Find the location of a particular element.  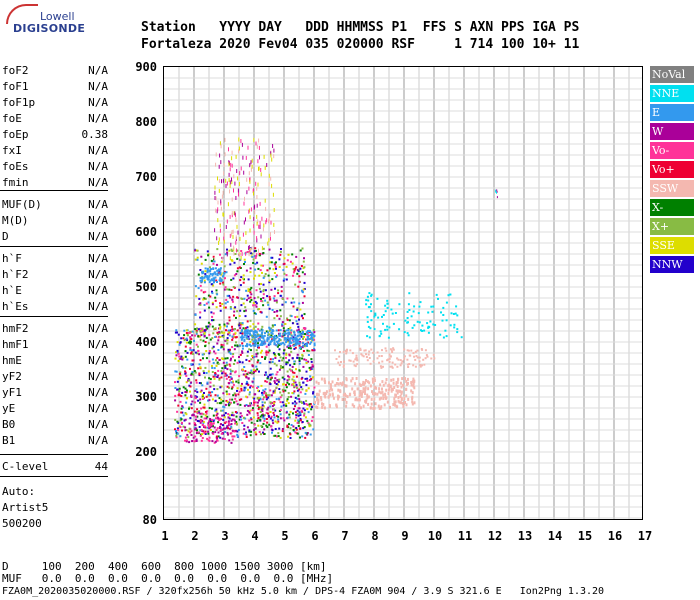

param-name: B0 is located at coordinates (9, 424).